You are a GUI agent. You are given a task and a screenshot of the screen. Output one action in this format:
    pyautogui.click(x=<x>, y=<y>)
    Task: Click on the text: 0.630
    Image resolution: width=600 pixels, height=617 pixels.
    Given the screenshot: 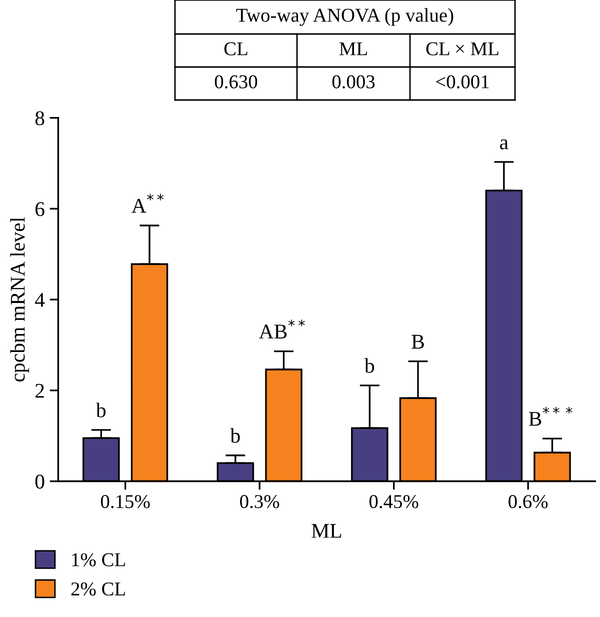 What is the action you would take?
    pyautogui.click(x=236, y=81)
    